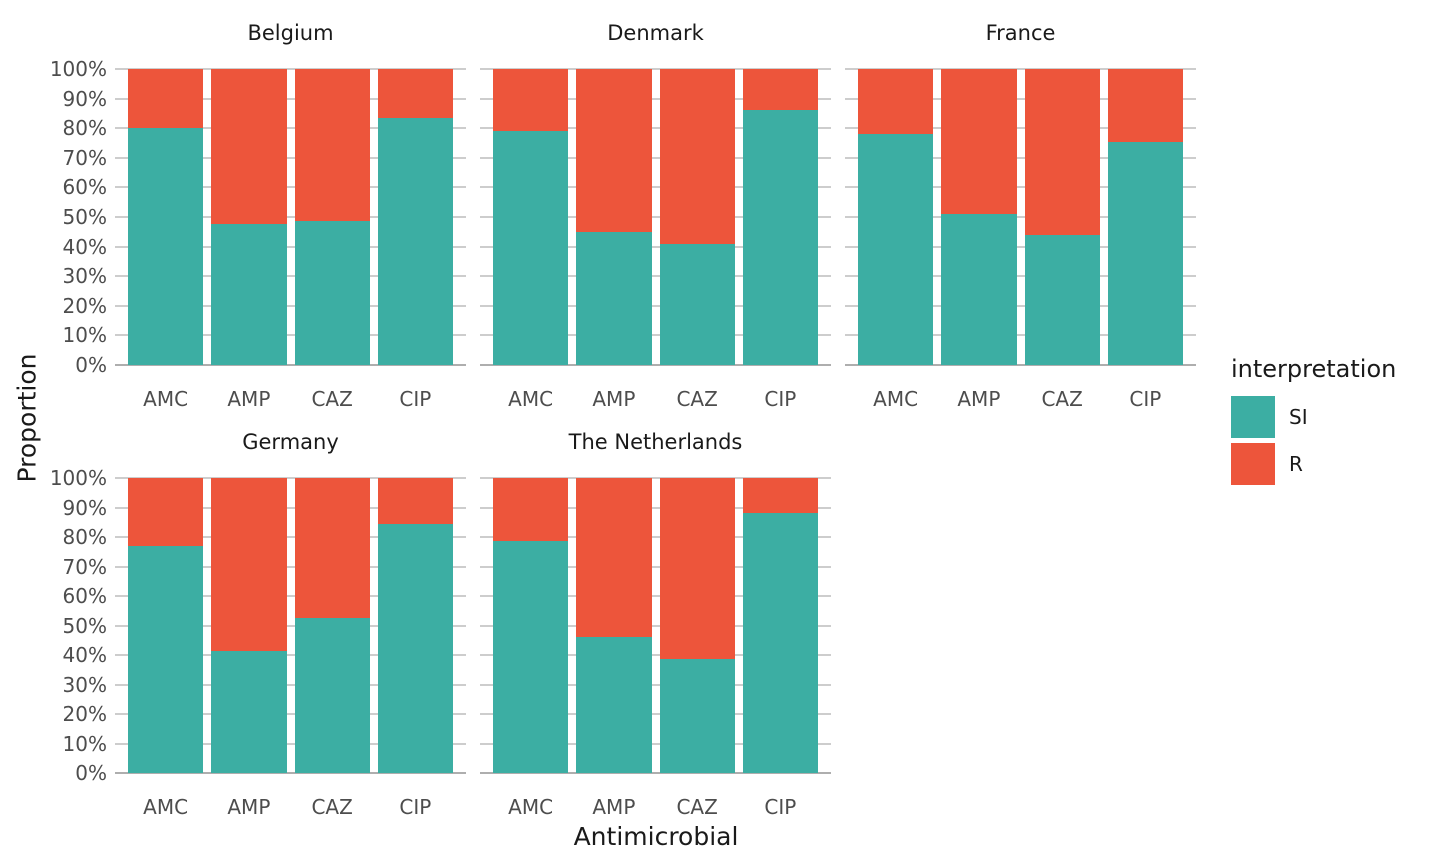 This screenshot has height=864, width=1440. I want to click on legend: interpretation SI R, so click(1313, 422).